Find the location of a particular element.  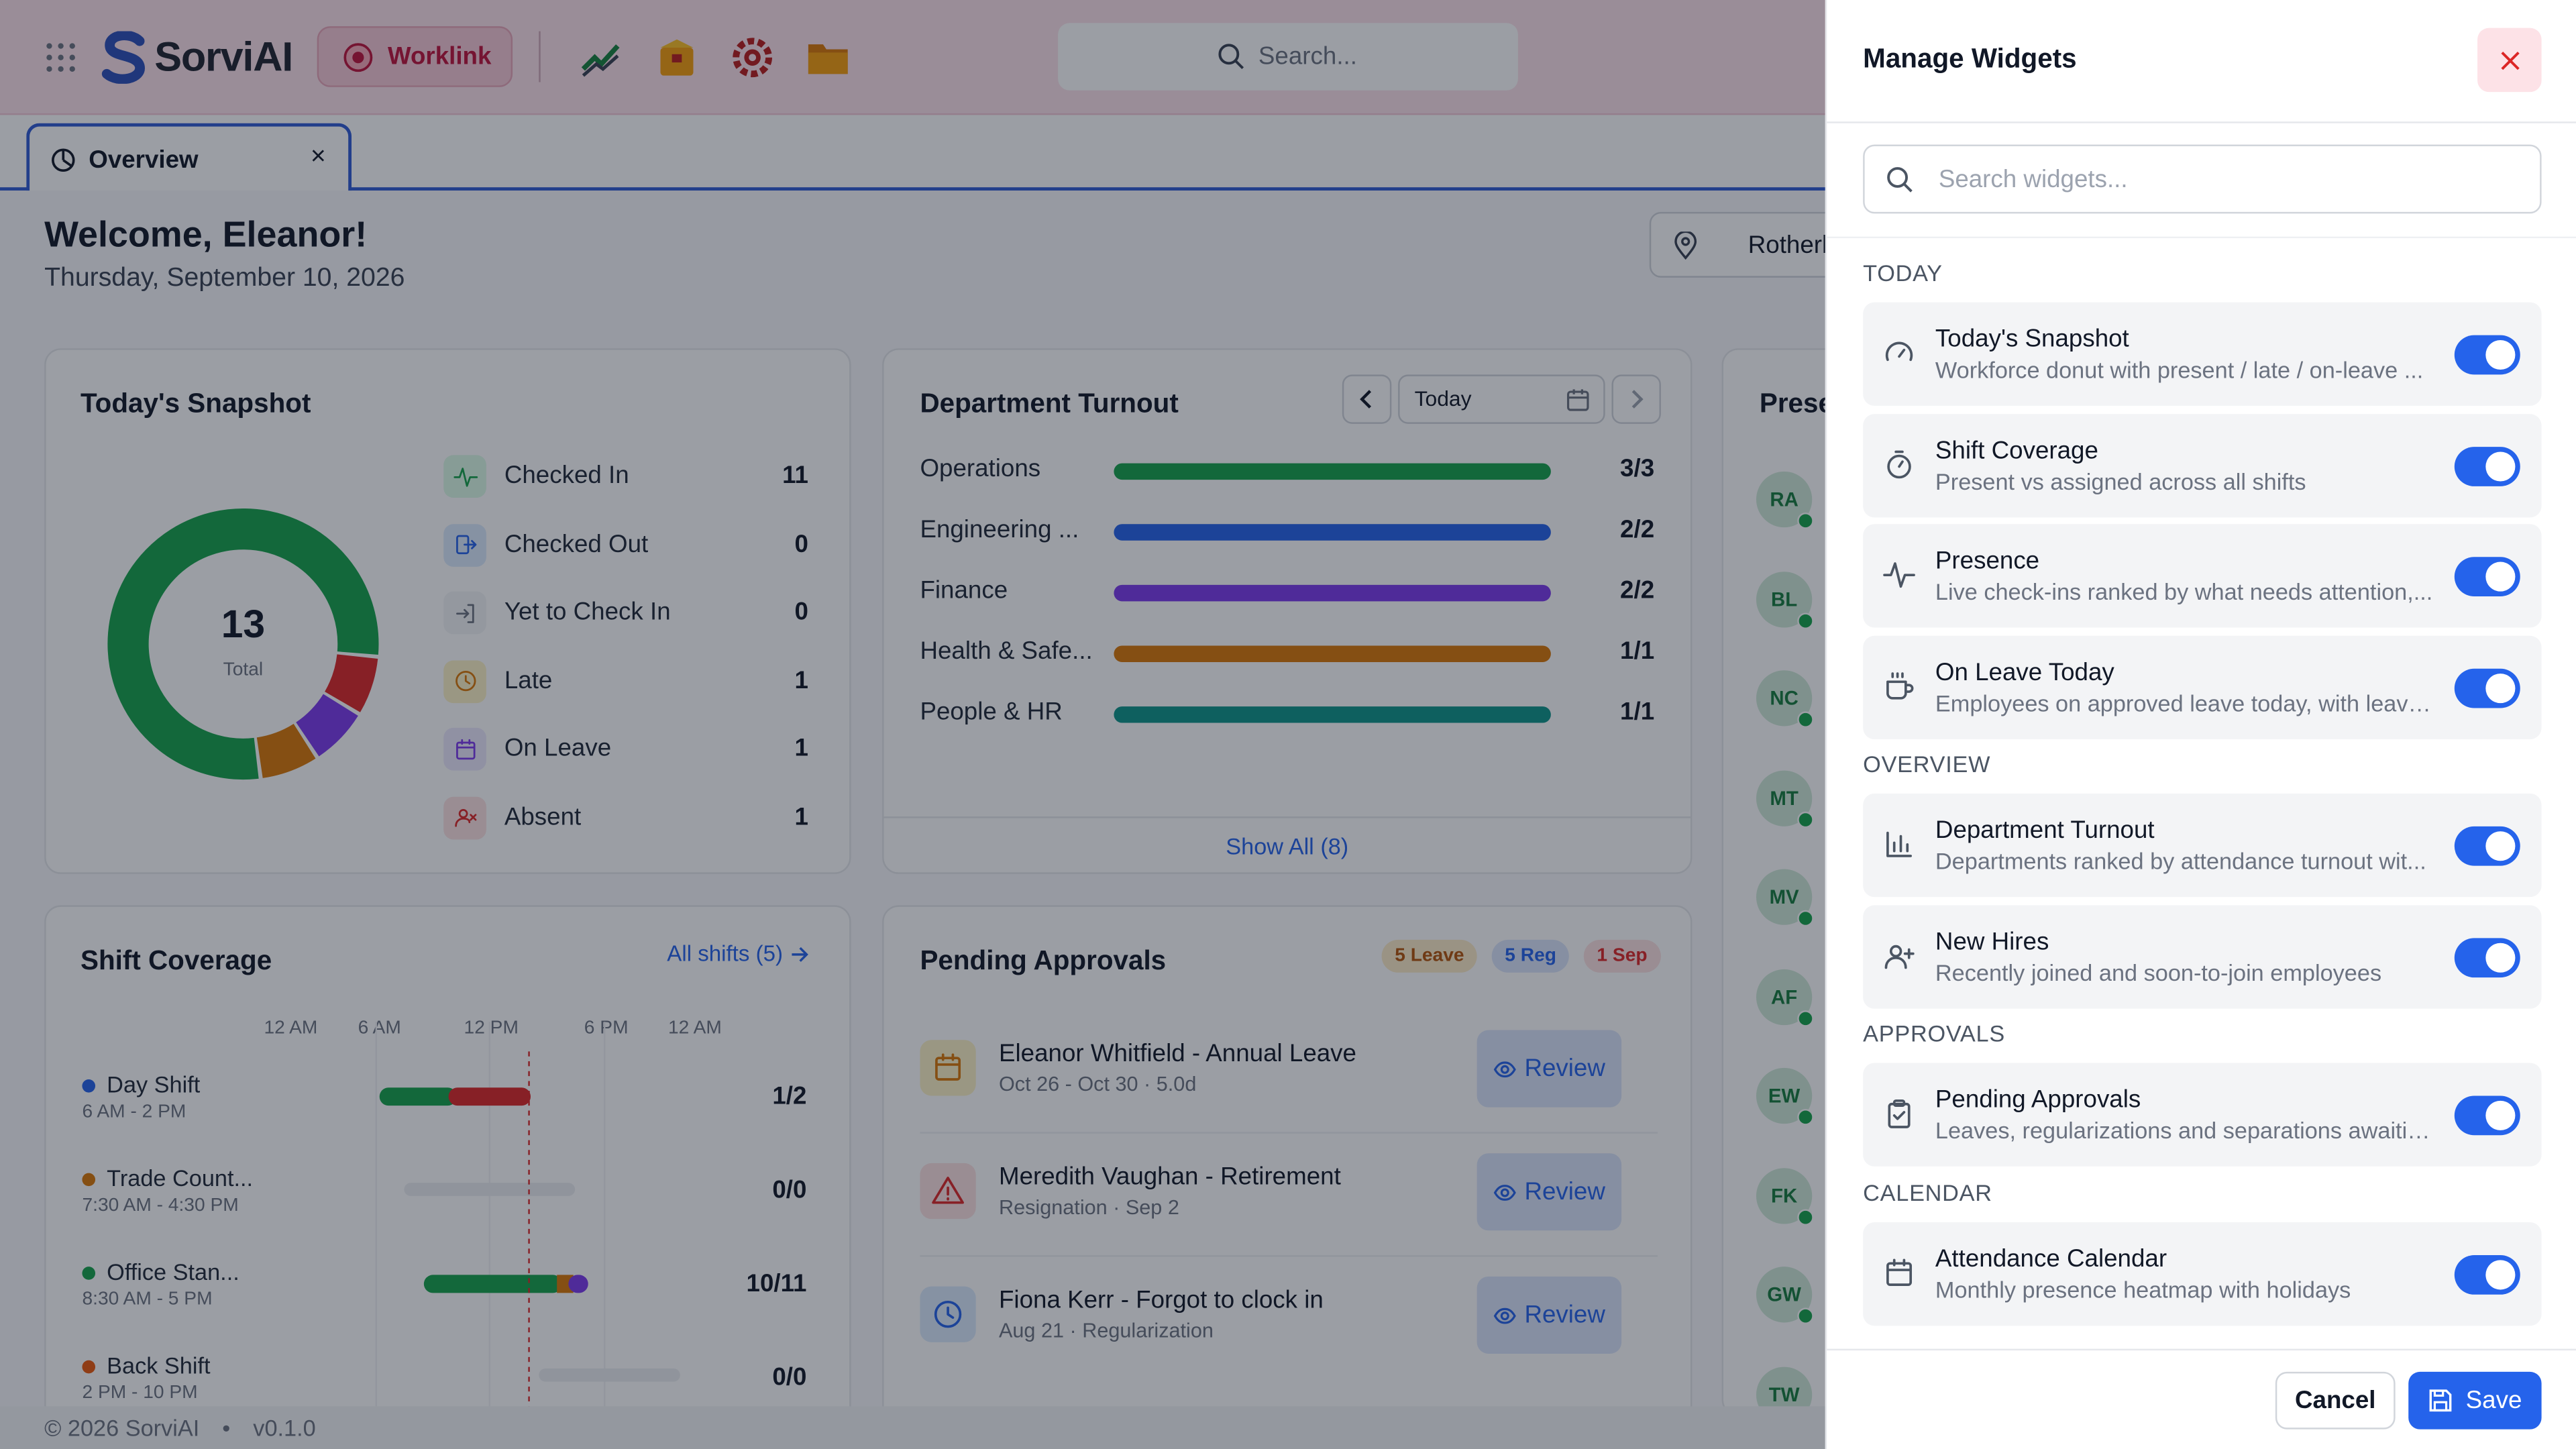

all-shifts-link: All shifts (5) is located at coordinates (738, 953).